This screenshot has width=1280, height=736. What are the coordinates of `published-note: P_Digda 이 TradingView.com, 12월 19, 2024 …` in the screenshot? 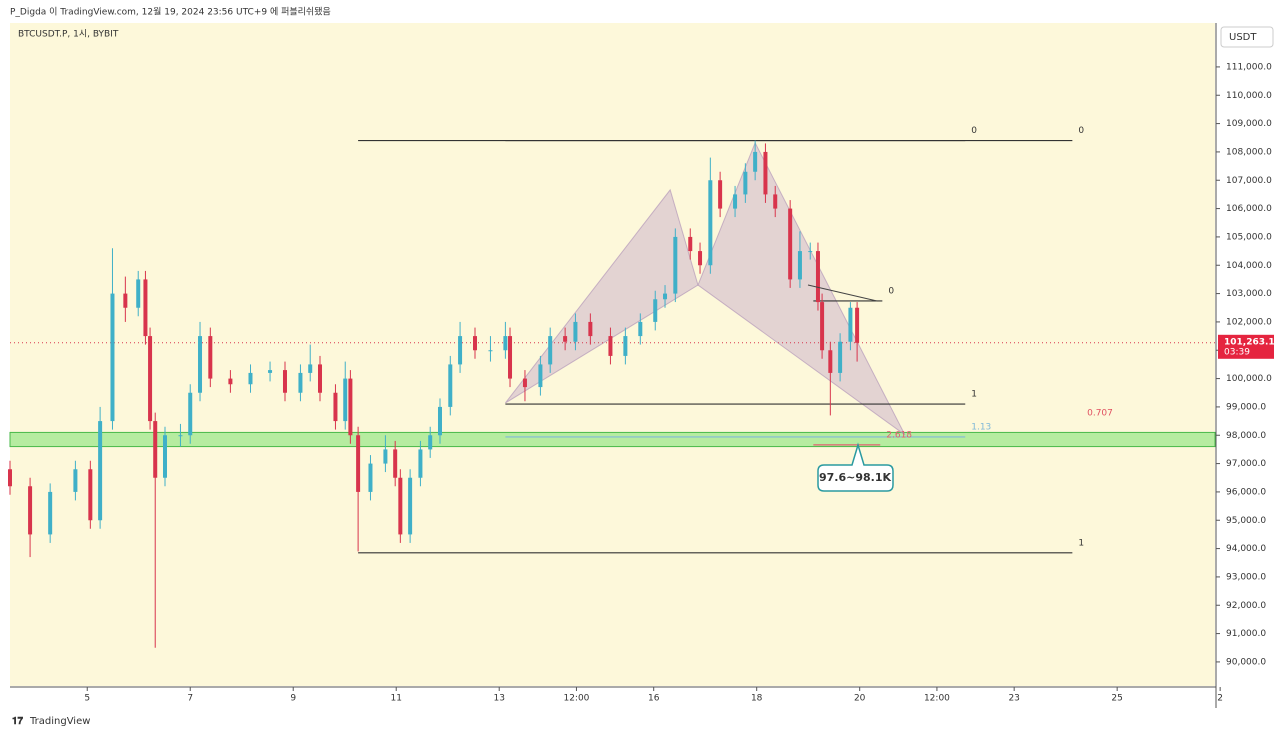 It's located at (170, 12).